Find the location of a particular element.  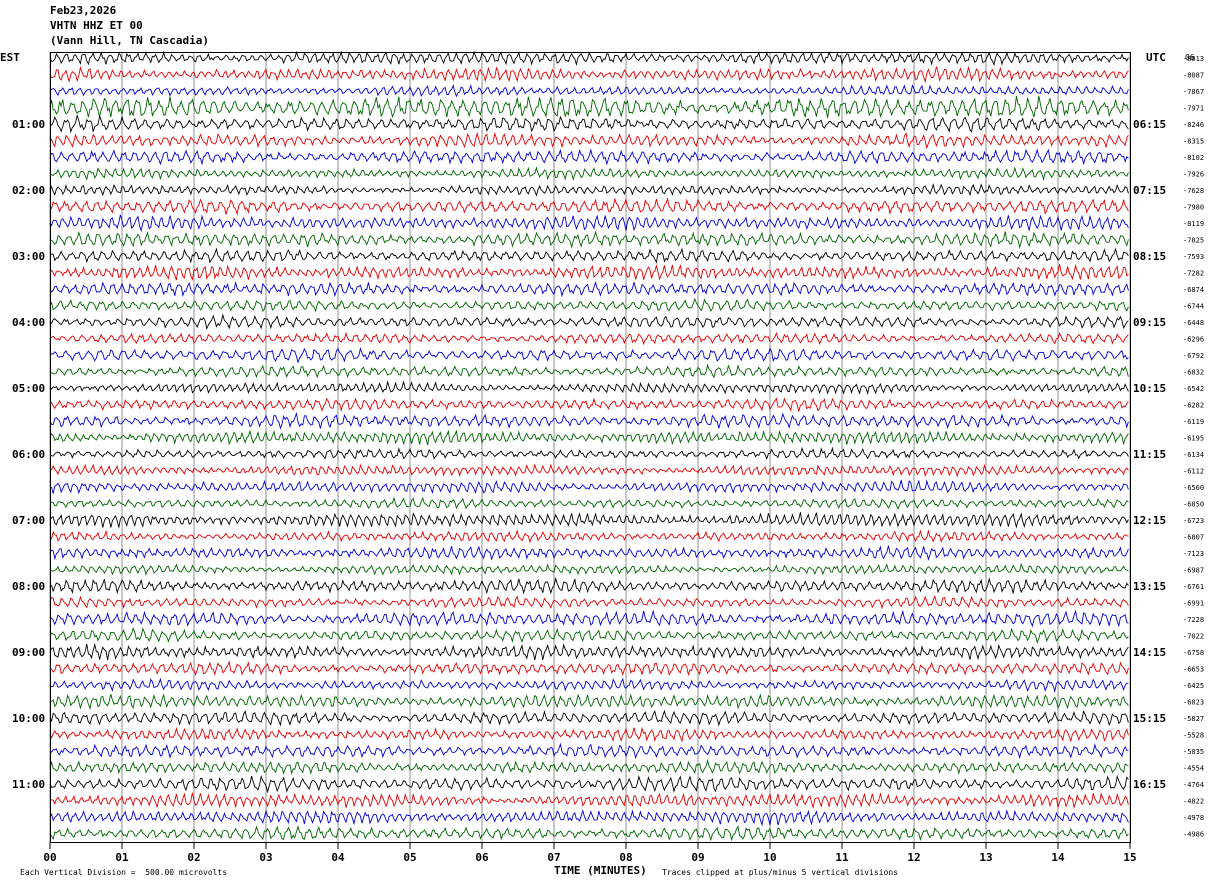

trace-offset-label: -4978 is located at coordinates (1193, 818).